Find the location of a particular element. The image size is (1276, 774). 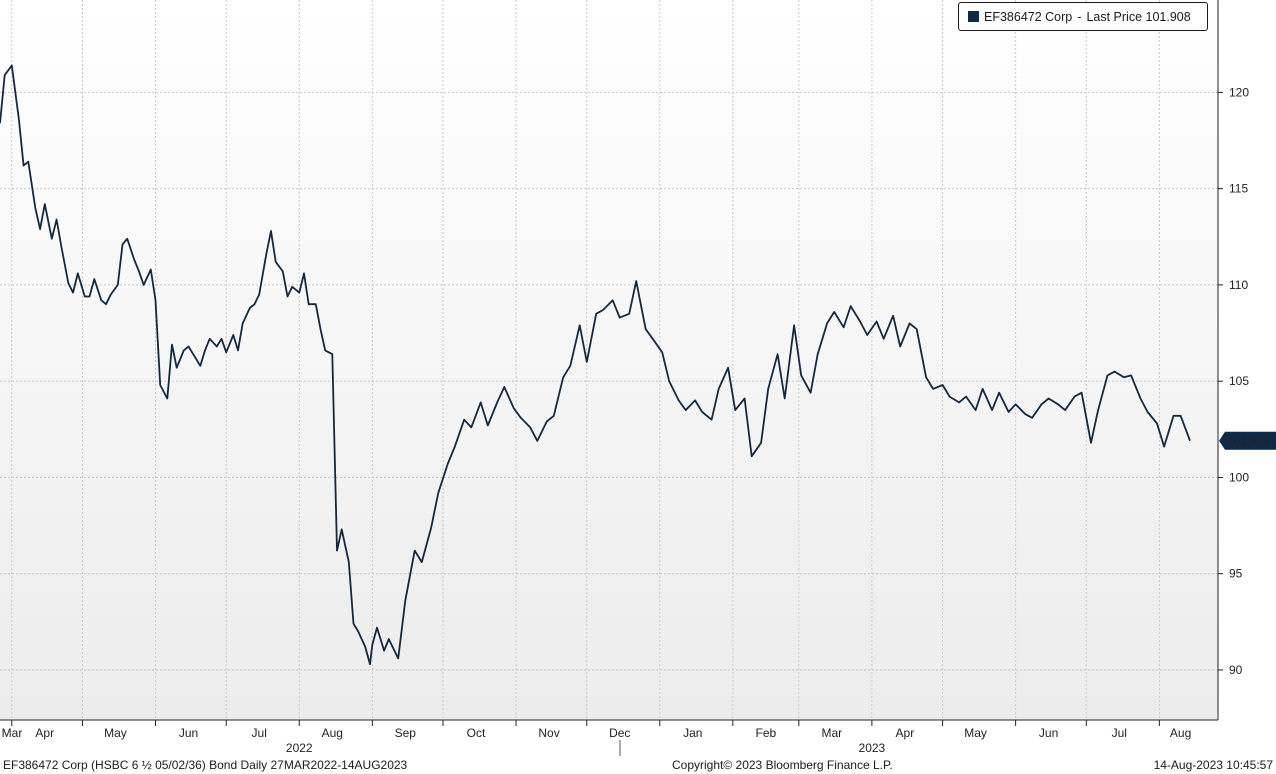

x-tick-label: Sep is located at coordinates (406, 733).